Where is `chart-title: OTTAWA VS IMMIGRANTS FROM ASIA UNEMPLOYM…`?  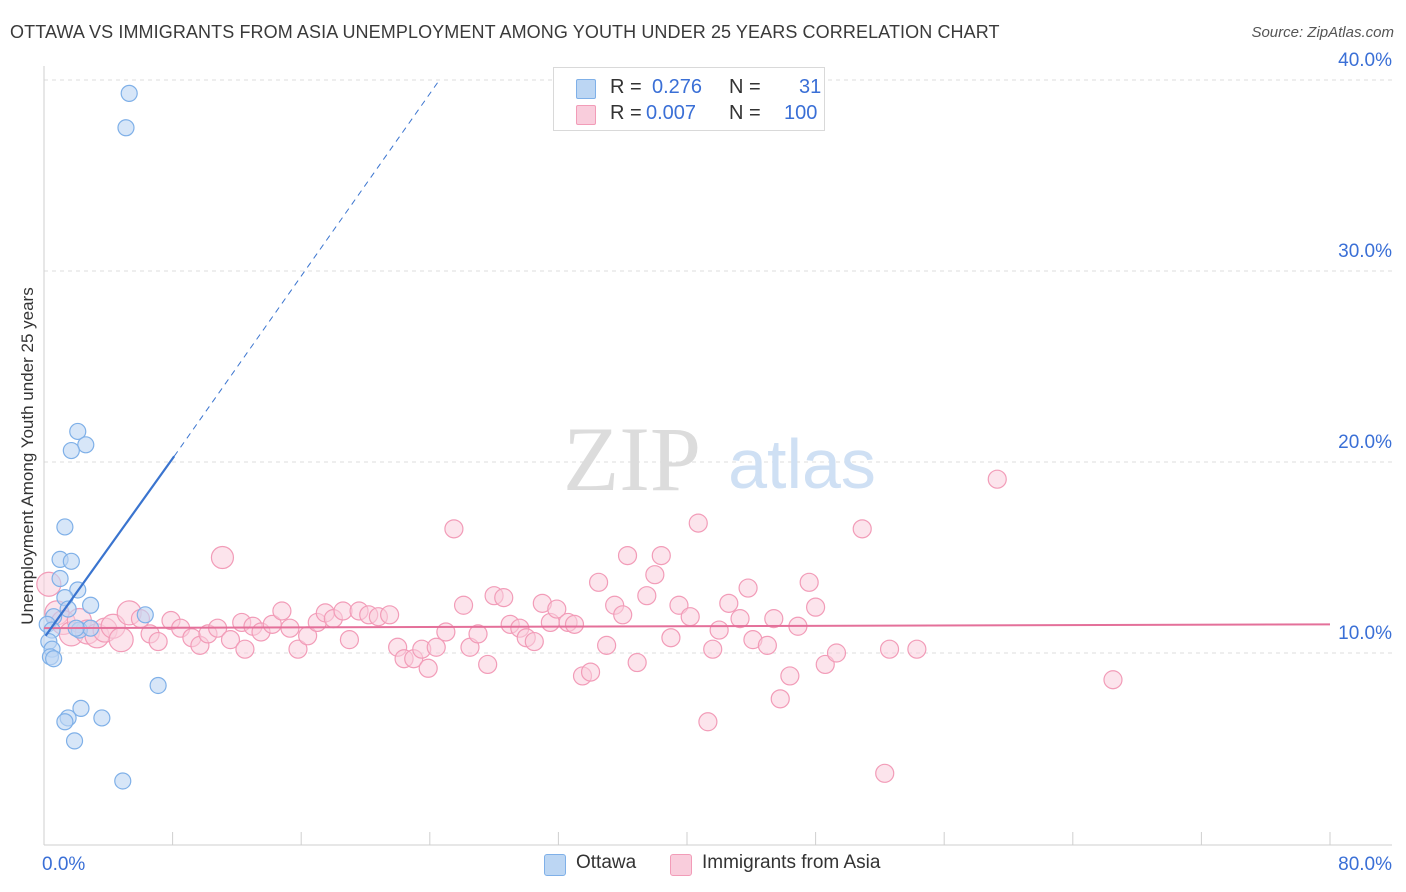
chart-title: OTTAWA VS IMMIGRANTS FROM ASIA UNEMPLOYM… is located at coordinates (505, 32).